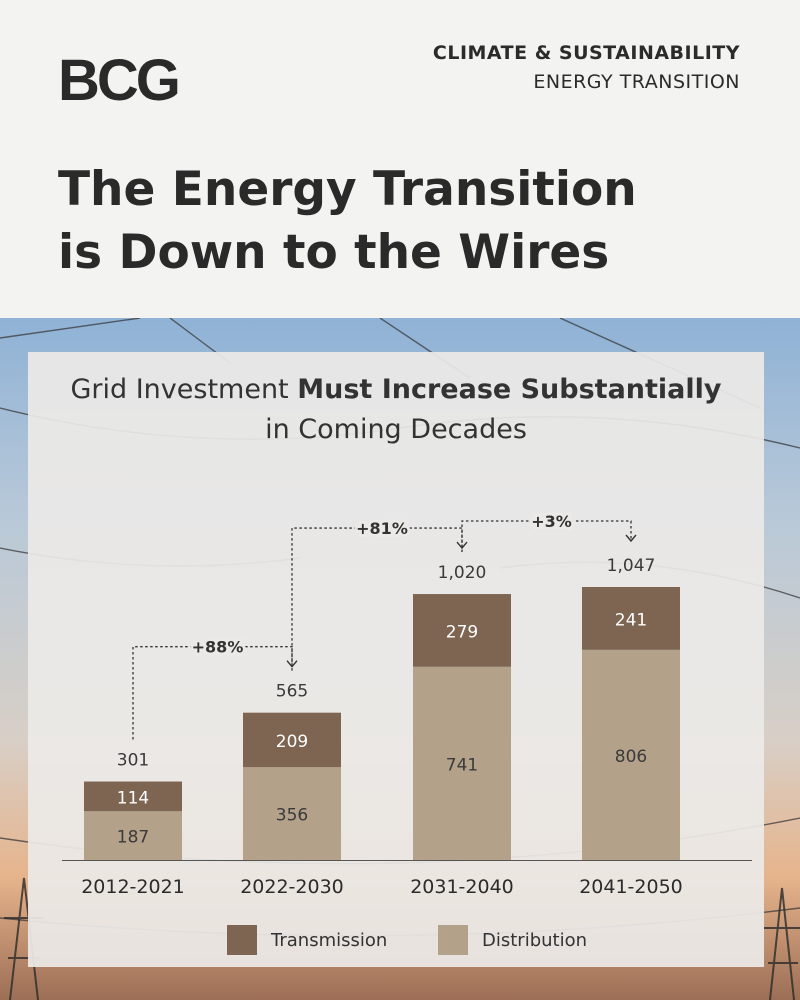 Image resolution: width=800 pixels, height=1000 pixels. I want to click on data-label-transmission: 209, so click(292, 742).